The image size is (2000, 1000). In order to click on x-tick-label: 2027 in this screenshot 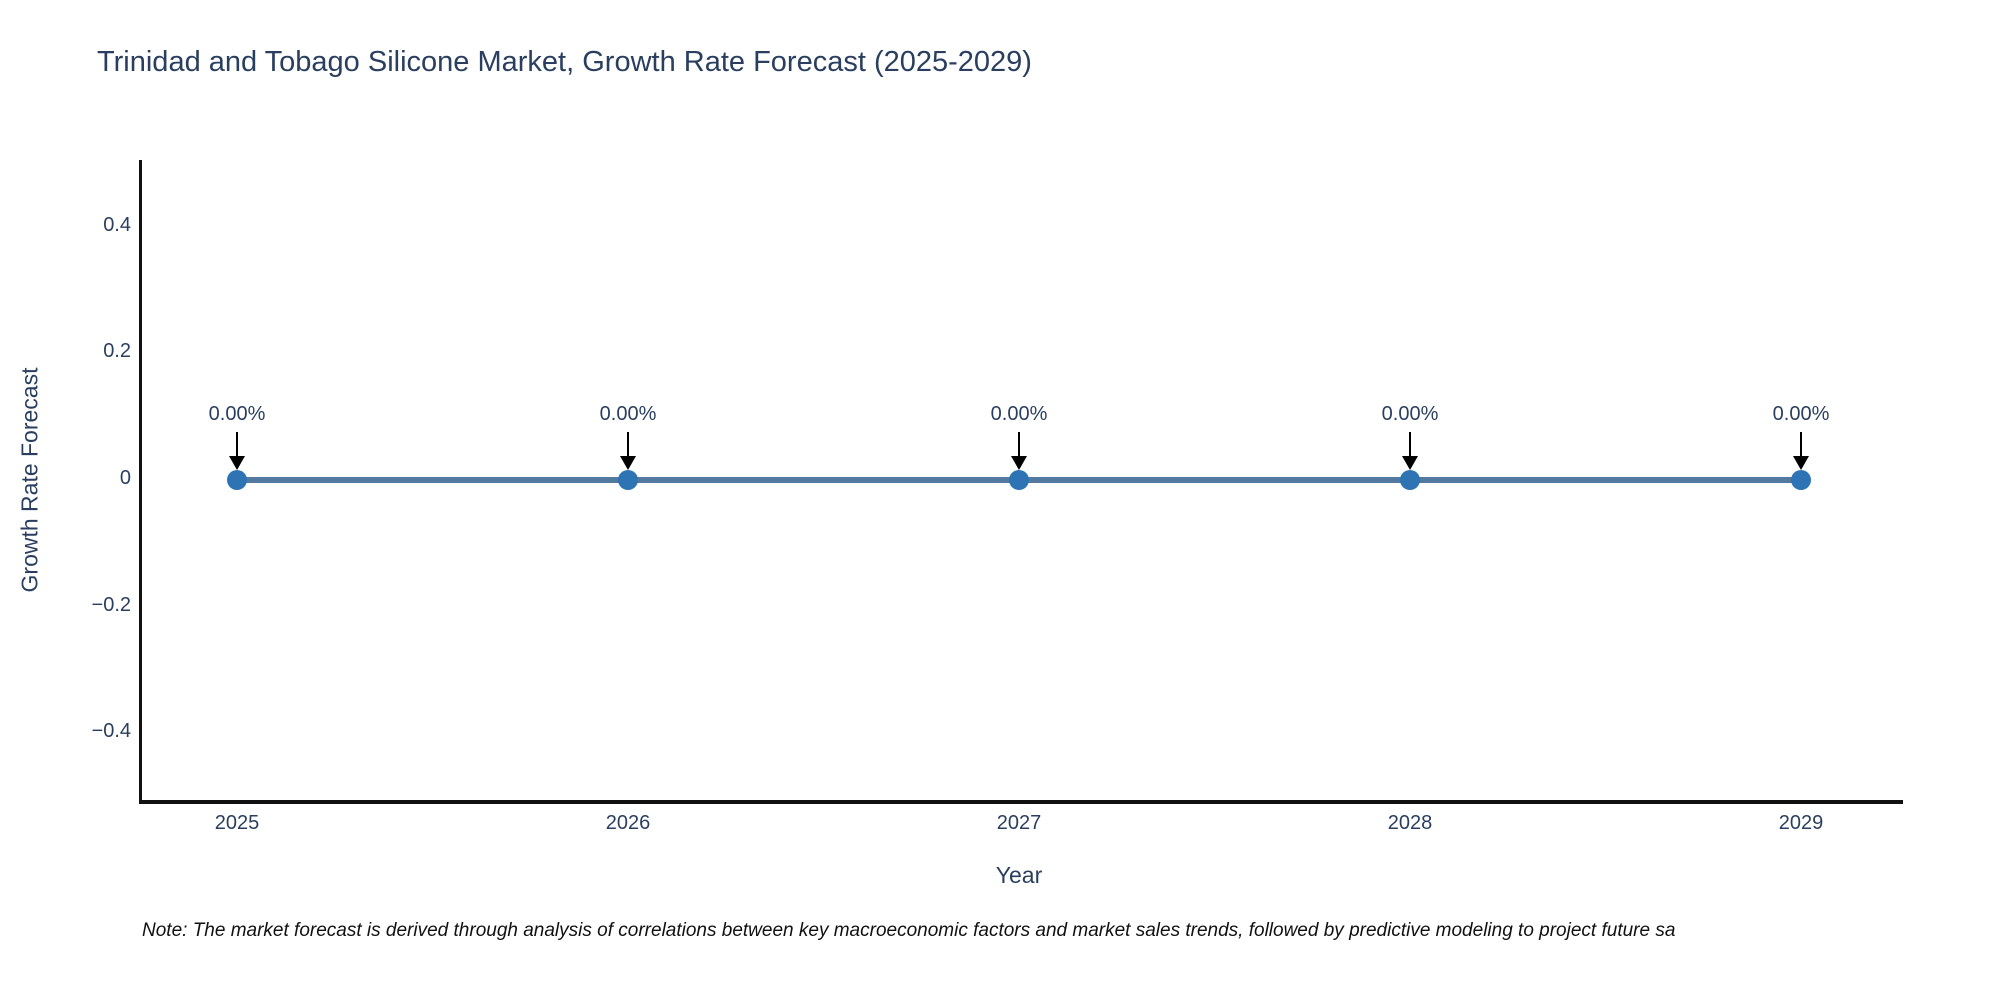, I will do `click(1019, 823)`.